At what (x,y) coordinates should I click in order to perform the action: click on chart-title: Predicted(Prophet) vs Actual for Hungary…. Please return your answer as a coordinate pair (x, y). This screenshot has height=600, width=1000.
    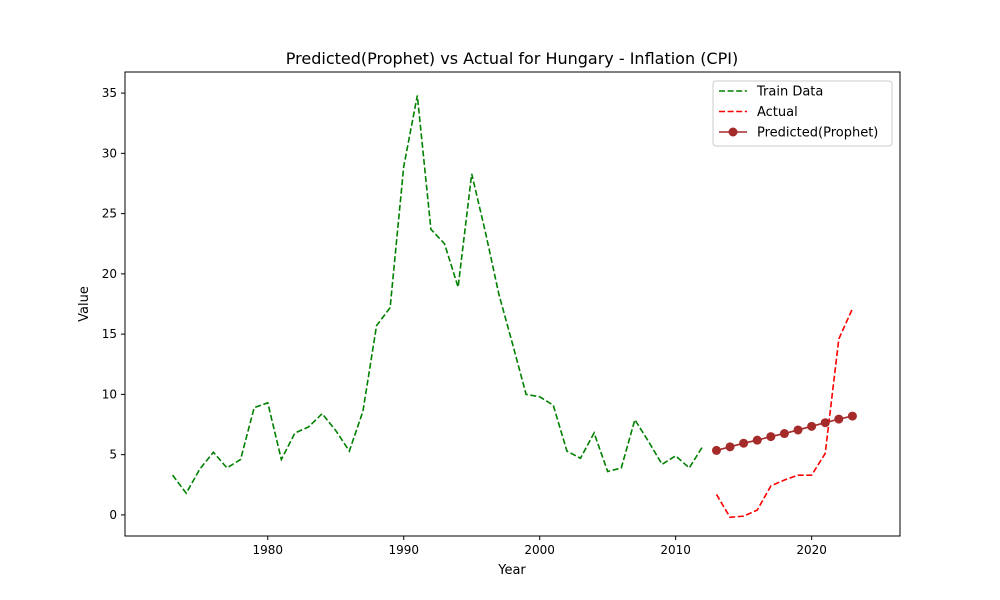
    Looking at the image, I should click on (512, 58).